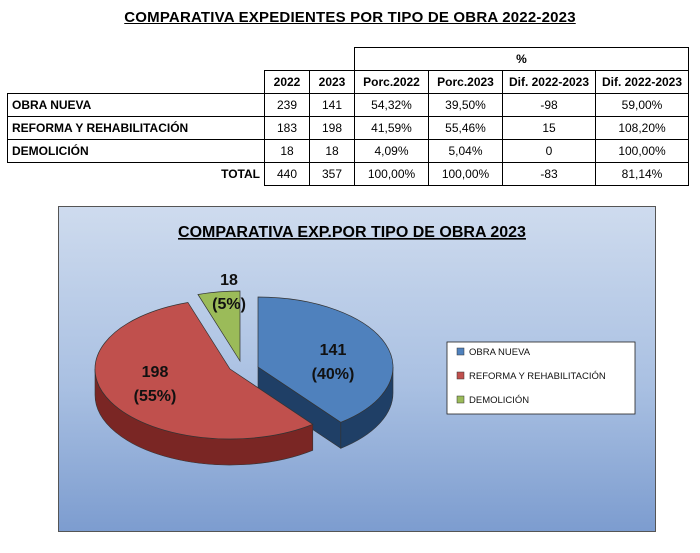 This screenshot has height=553, width=700. Describe the element at coordinates (642, 105) in the screenshot. I see `table-cell: 59,00%` at that location.